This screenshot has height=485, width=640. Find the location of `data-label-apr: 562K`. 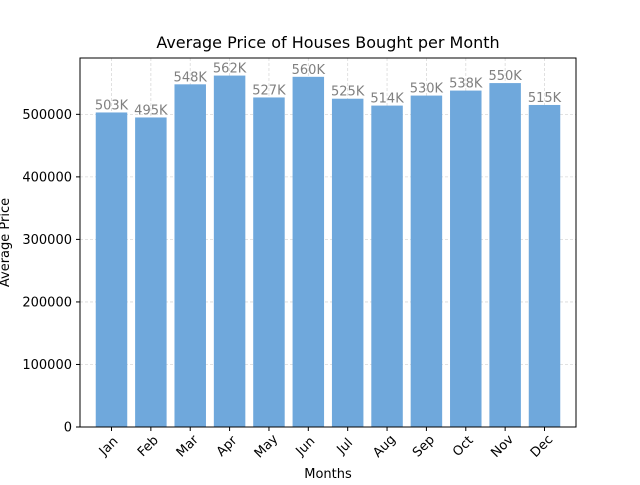

data-label-apr: 562K is located at coordinates (230, 69).